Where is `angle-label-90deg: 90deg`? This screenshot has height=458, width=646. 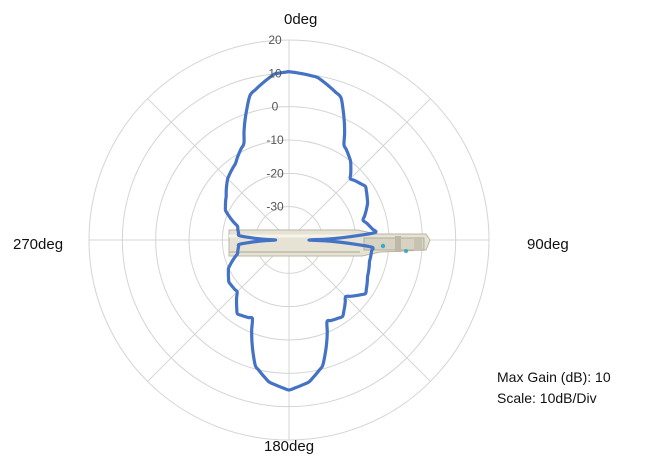
angle-label-90deg: 90deg is located at coordinates (548, 244).